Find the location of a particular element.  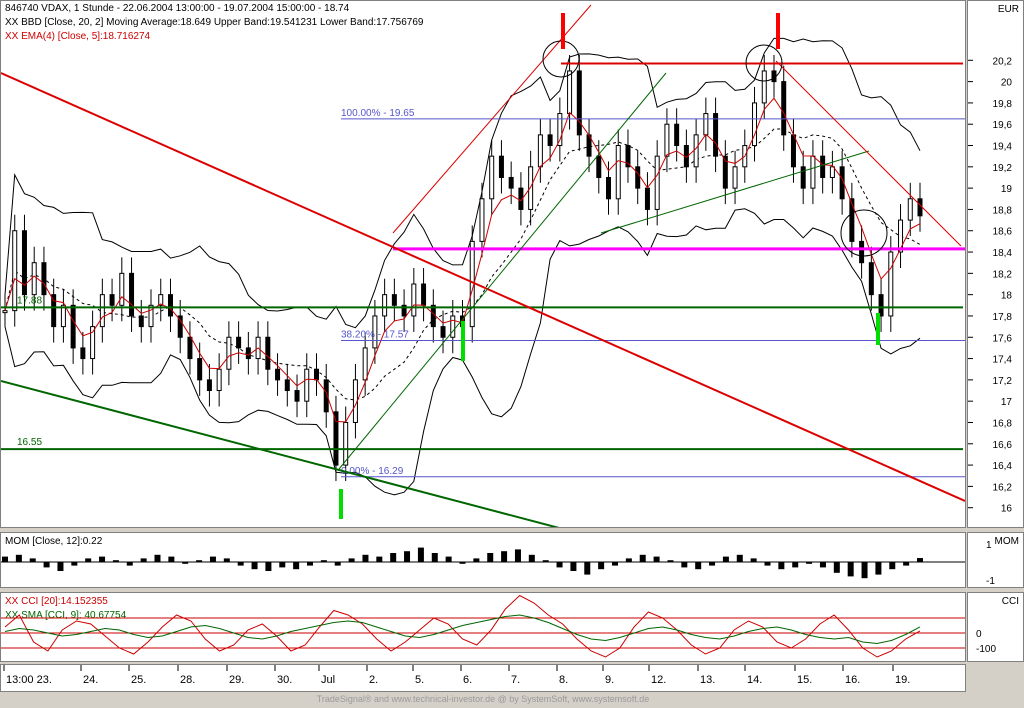

highlight-circle is located at coordinates (864, 233).